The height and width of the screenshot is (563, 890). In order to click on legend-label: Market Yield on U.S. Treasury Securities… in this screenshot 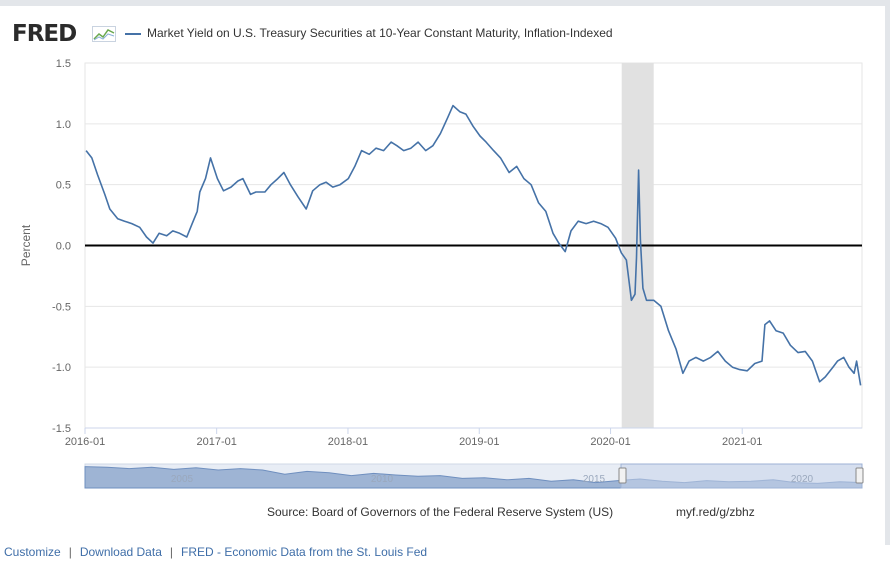, I will do `click(380, 33)`.